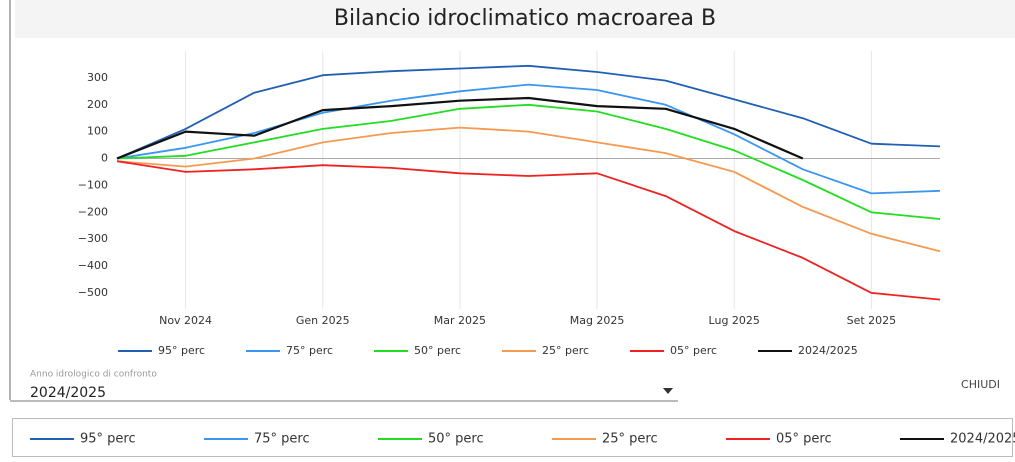 This screenshot has height=462, width=1015. Describe the element at coordinates (93, 184) in the screenshot. I see `y-tick-label: −100` at that location.